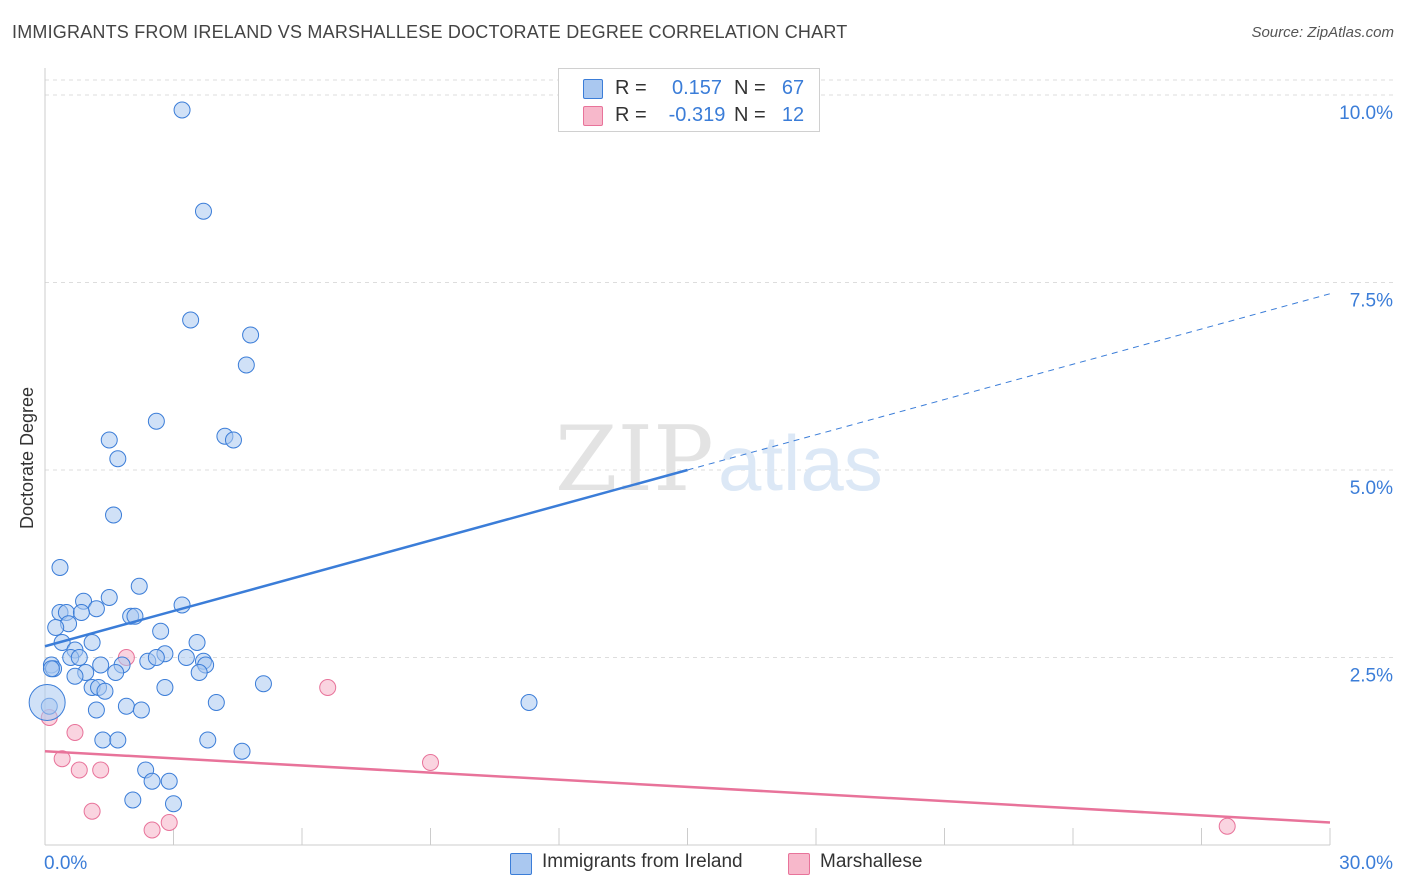  Describe the element at coordinates (799, 864) in the screenshot. I see `bottom-legend-swatch-marshallese` at that location.